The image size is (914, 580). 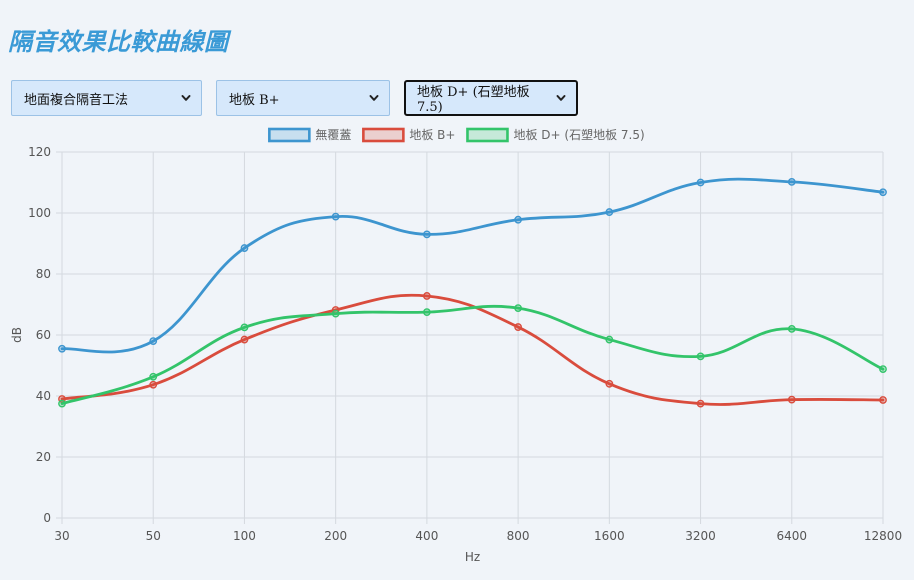 What do you see at coordinates (518, 536) in the screenshot?
I see `x-tick-label: 800` at bounding box center [518, 536].